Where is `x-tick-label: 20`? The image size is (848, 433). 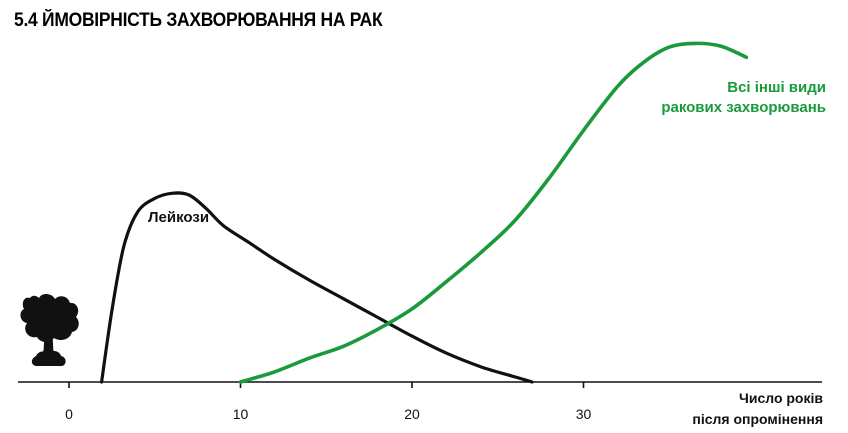
x-tick-label: 20 is located at coordinates (412, 414).